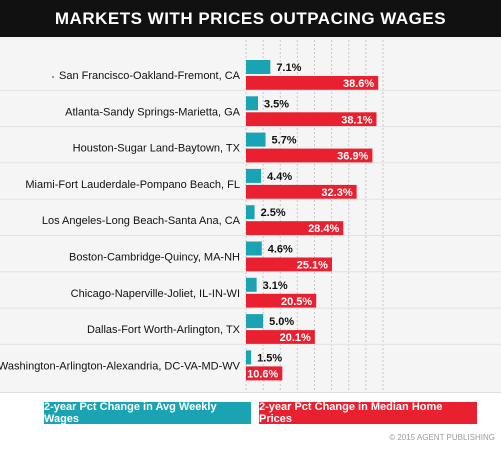 Image resolution: width=501 pixels, height=453 pixels. Describe the element at coordinates (442, 437) in the screenshot. I see `copyright-notice: © 2015 AGENT PUBLISHING` at that location.